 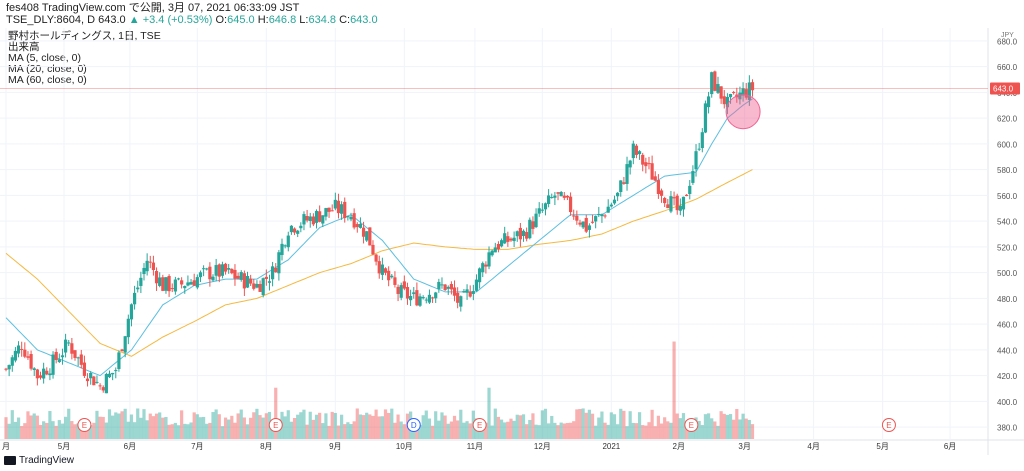 I want to click on legend-volume: 出来高, so click(x=24, y=47).